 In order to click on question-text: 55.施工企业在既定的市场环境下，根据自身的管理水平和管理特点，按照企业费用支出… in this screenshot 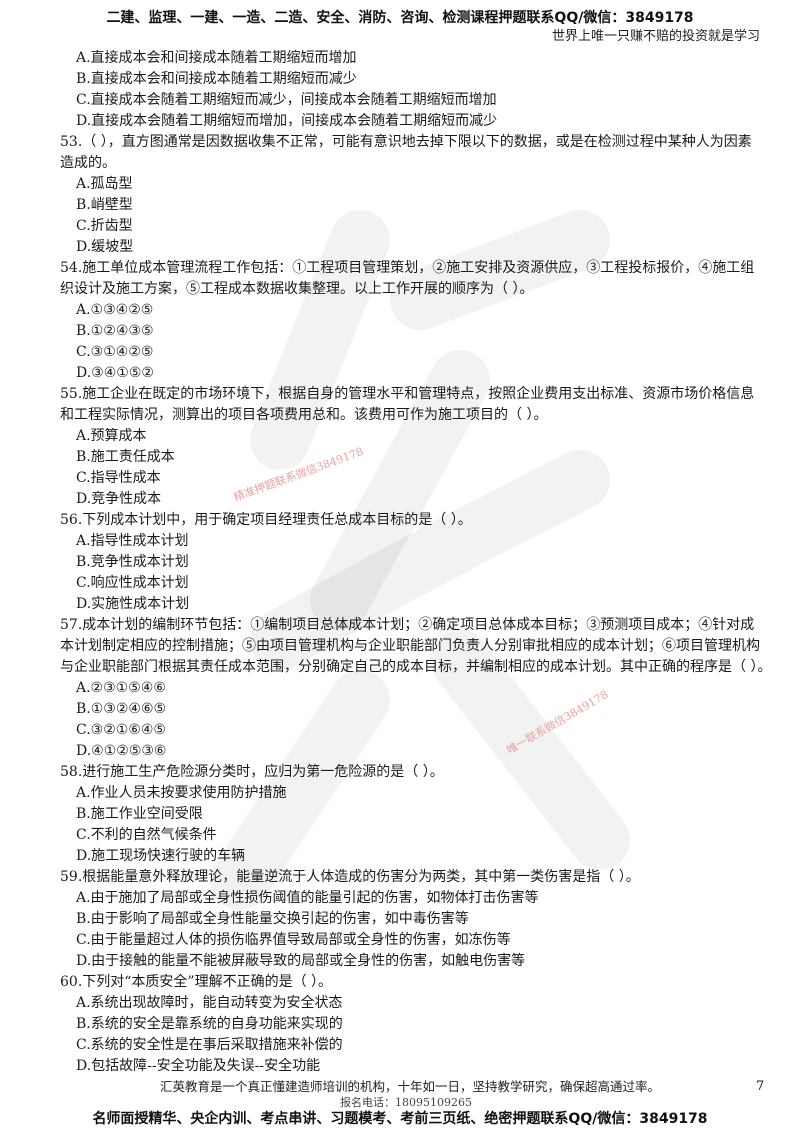, I will do `click(407, 394)`.